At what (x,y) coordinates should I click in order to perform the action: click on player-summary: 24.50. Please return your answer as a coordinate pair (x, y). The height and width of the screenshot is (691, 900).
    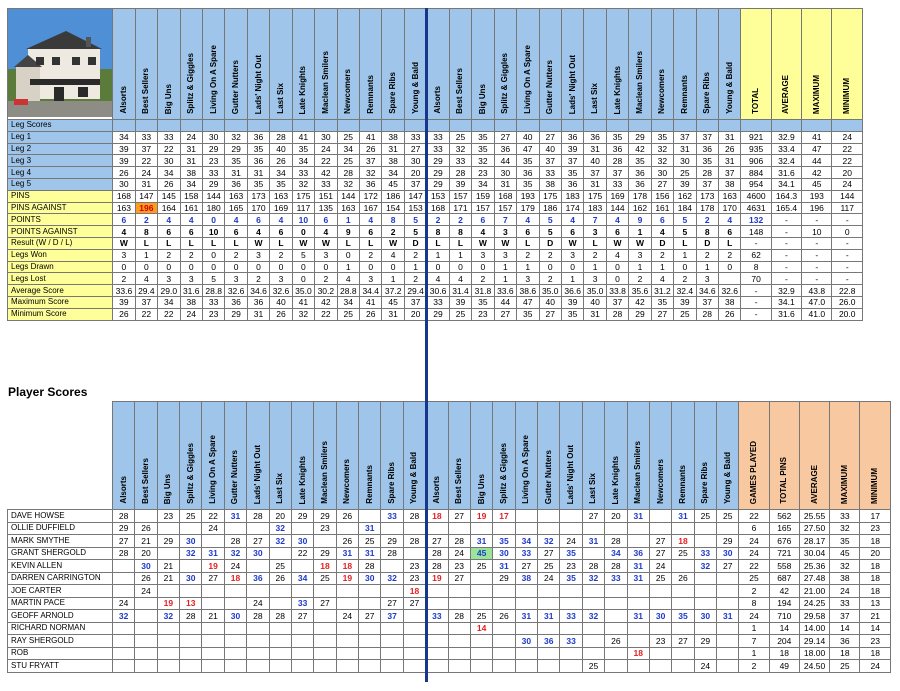
    Looking at the image, I should click on (814, 666).